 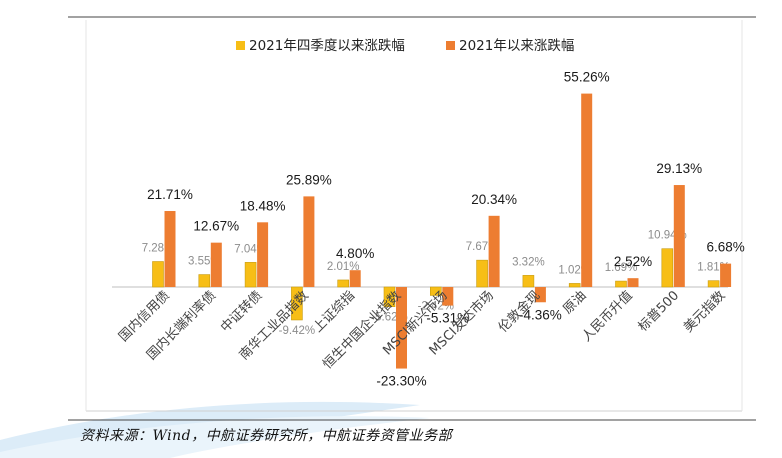 I want to click on blue-swoosh-shape-light, so click(x=215, y=437).